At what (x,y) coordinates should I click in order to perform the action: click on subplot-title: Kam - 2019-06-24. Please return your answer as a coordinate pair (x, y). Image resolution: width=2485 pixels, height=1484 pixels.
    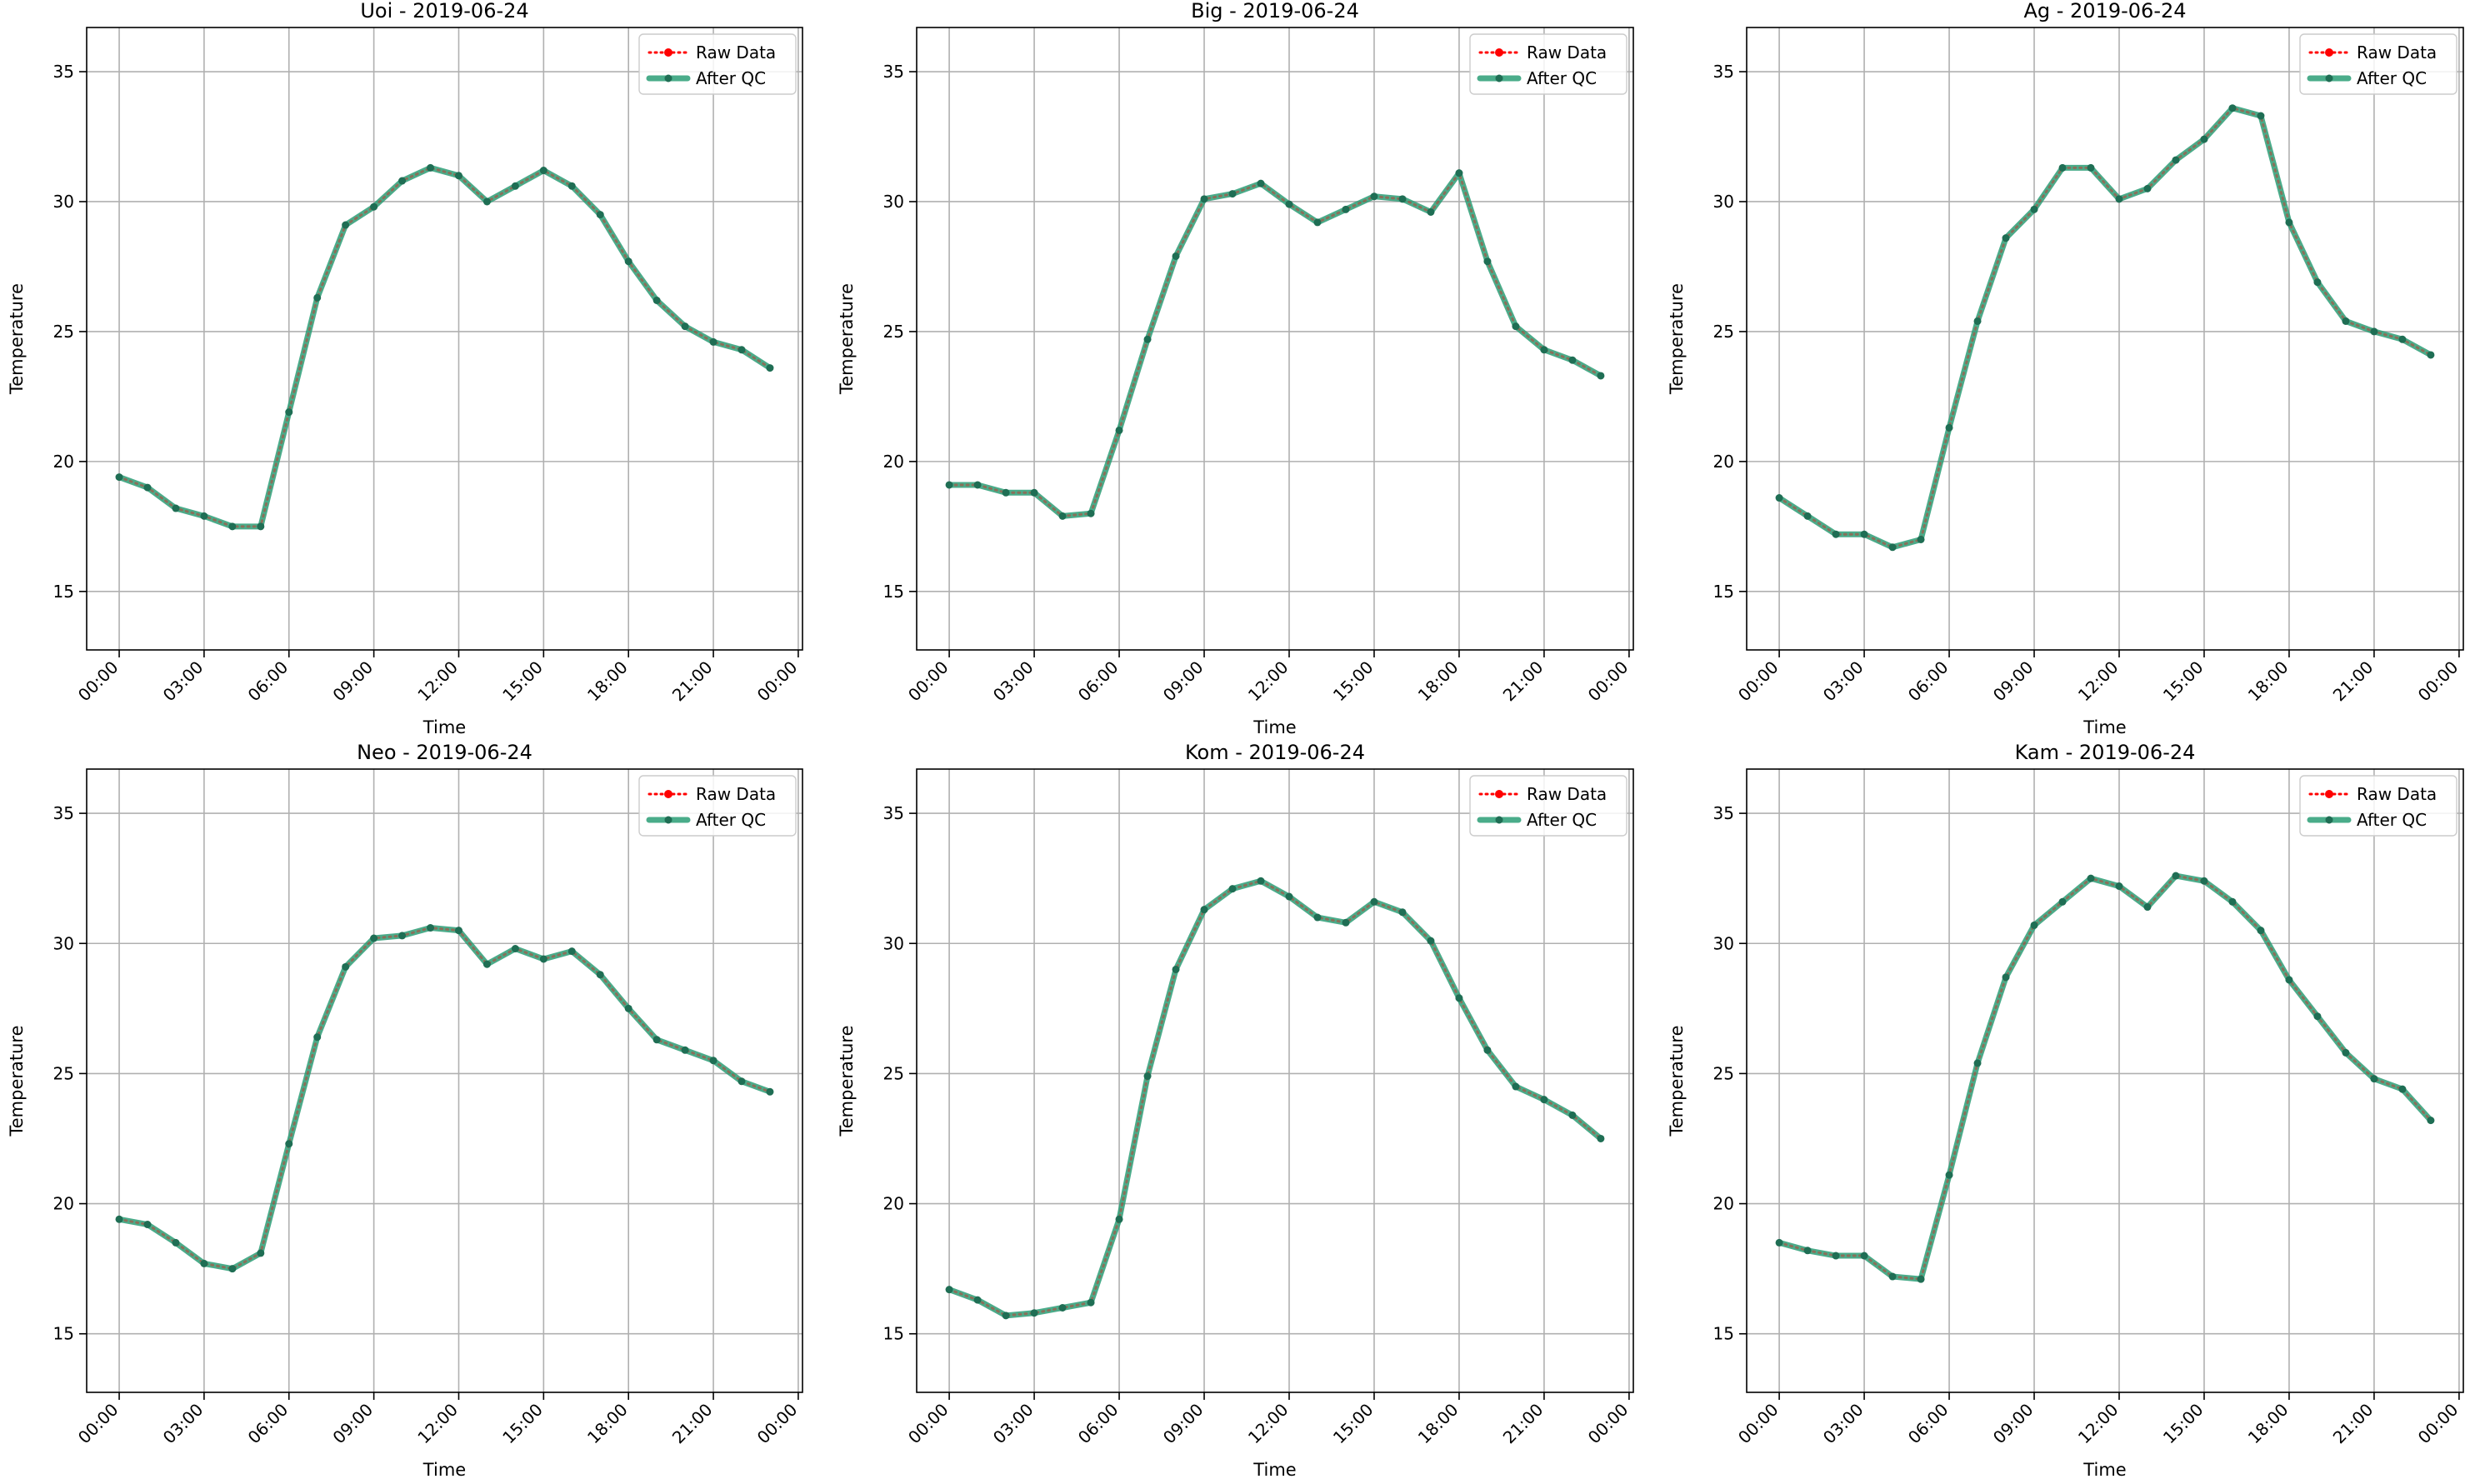
    Looking at the image, I should click on (2105, 752).